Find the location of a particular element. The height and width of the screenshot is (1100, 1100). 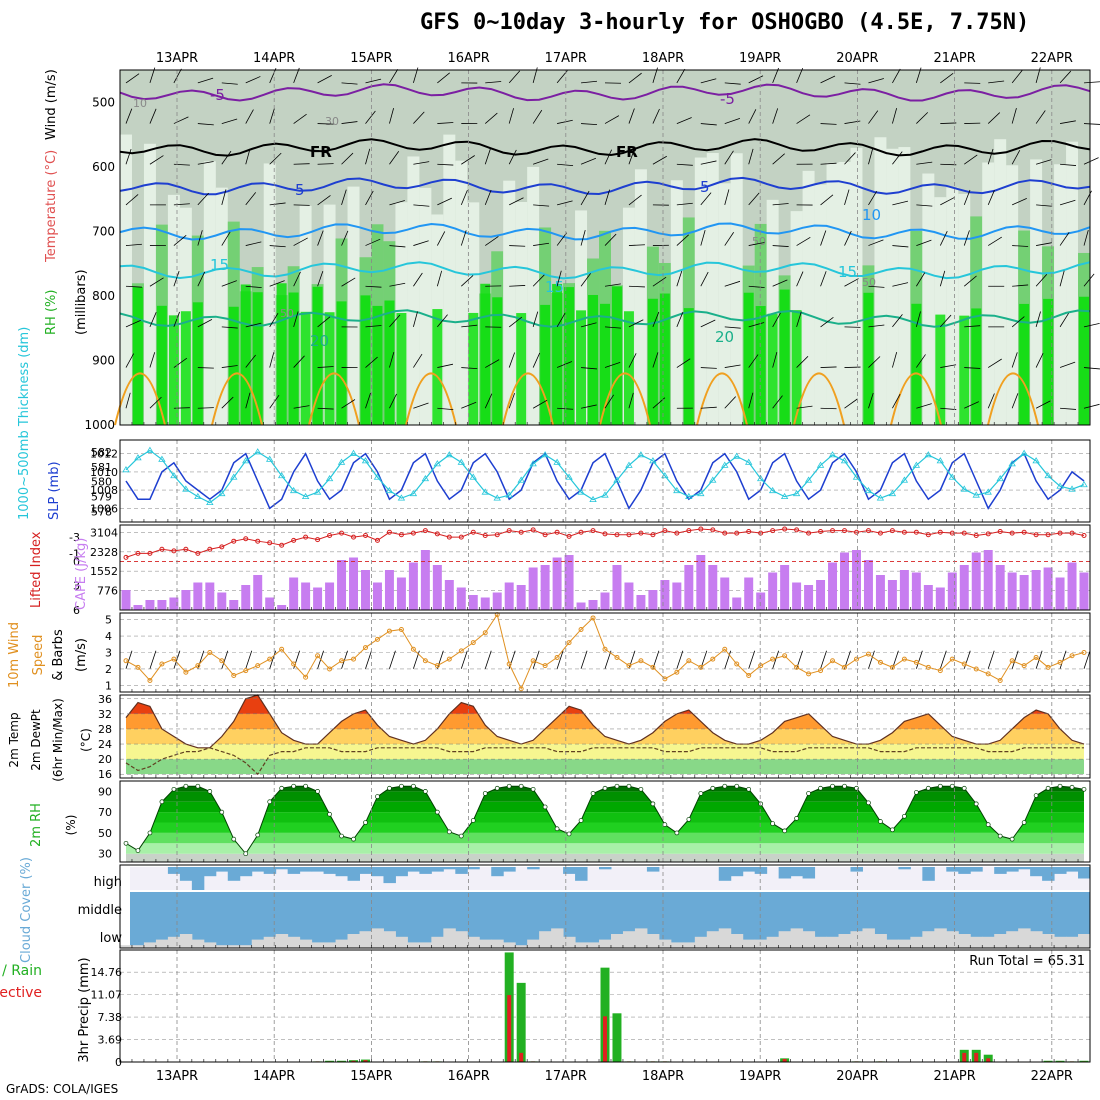

li-line is located at coordinates (605, 543).